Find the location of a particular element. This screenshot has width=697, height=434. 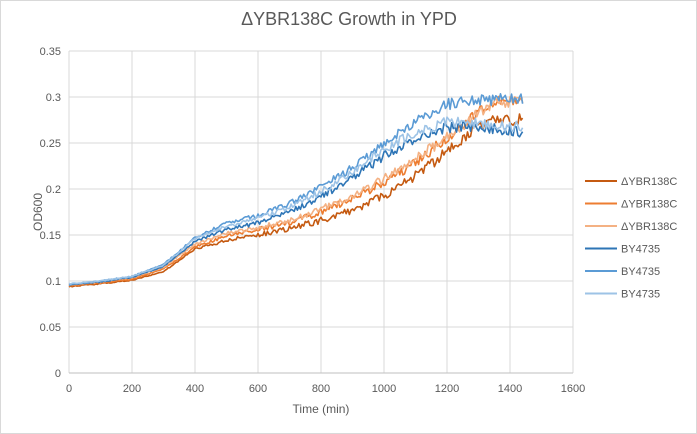

x-tick-label: 1000 is located at coordinates (384, 389).